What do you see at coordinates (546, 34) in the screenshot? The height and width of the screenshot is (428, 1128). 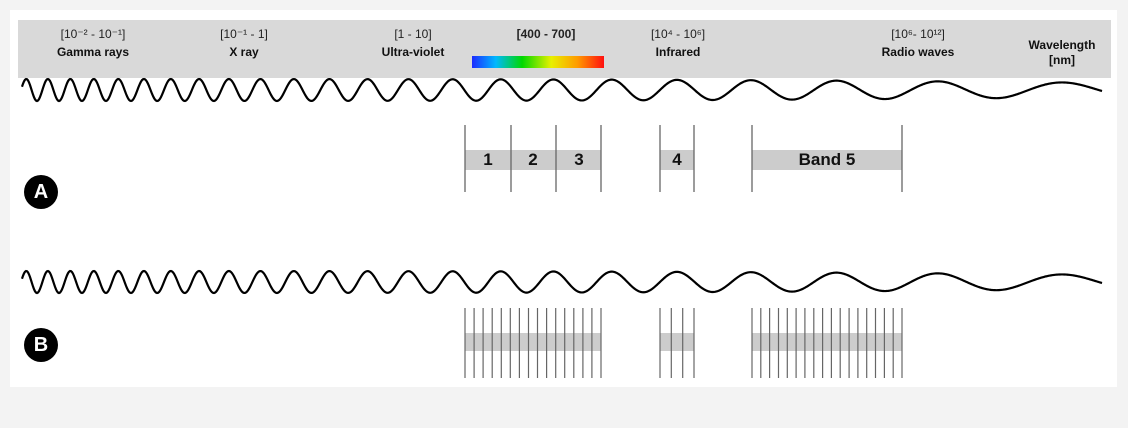 I see `region-range: [400 - 700]` at bounding box center [546, 34].